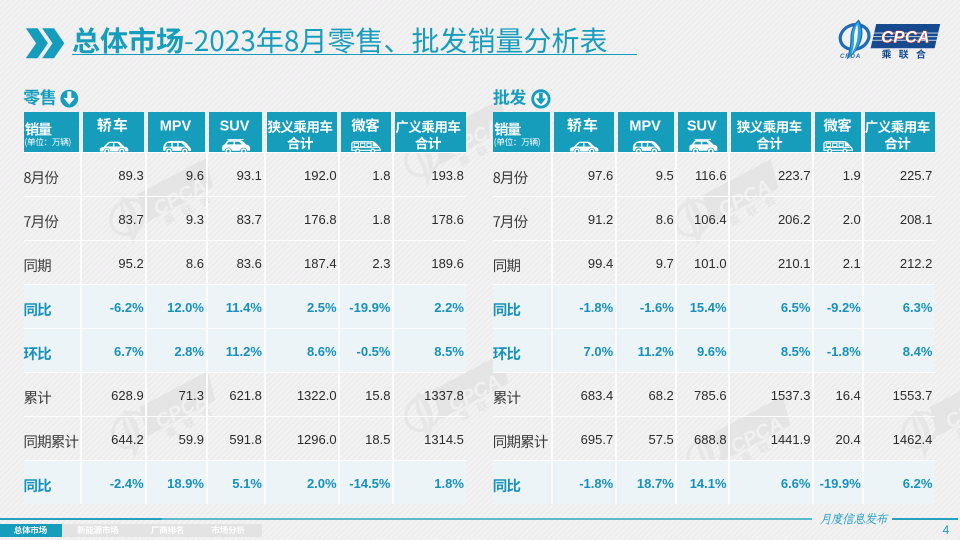  I want to click on svg-text: CPCA, so click(905, 38).